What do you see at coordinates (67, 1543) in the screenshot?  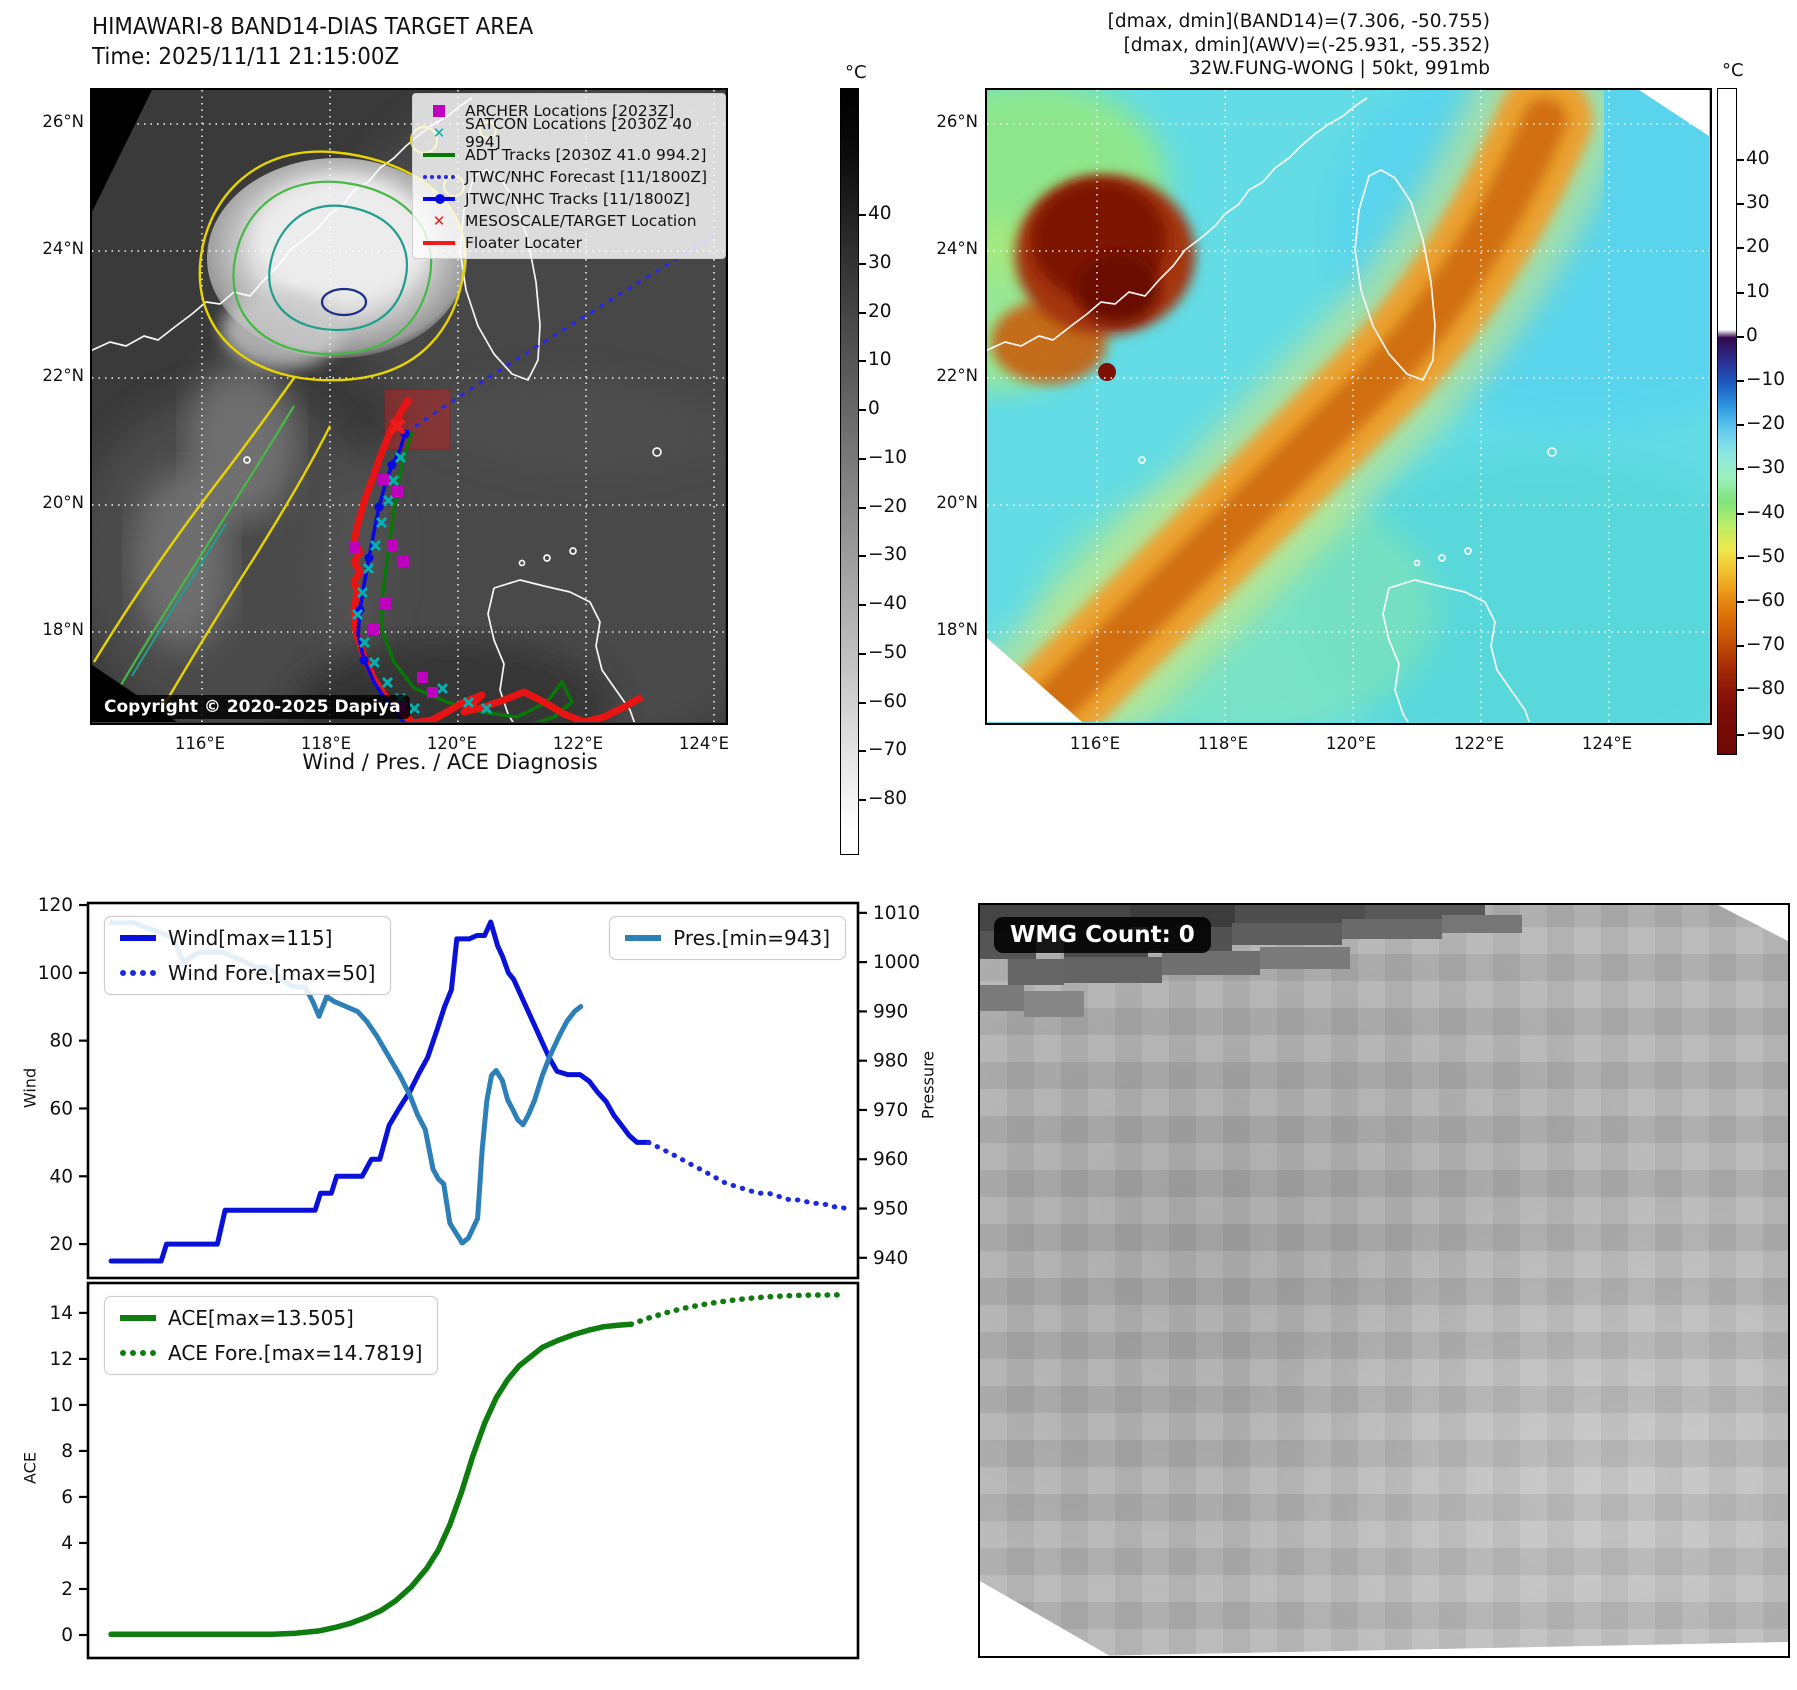 I see `y-tick-label: 4` at bounding box center [67, 1543].